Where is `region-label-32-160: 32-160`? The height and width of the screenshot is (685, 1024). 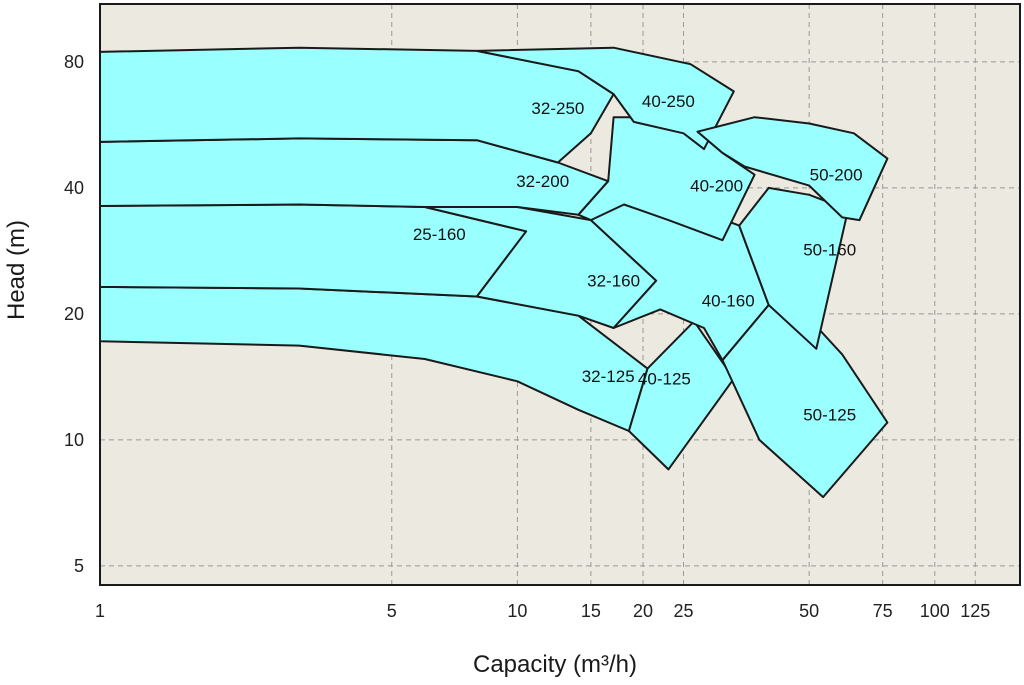
region-label-32-160: 32-160 is located at coordinates (613, 281).